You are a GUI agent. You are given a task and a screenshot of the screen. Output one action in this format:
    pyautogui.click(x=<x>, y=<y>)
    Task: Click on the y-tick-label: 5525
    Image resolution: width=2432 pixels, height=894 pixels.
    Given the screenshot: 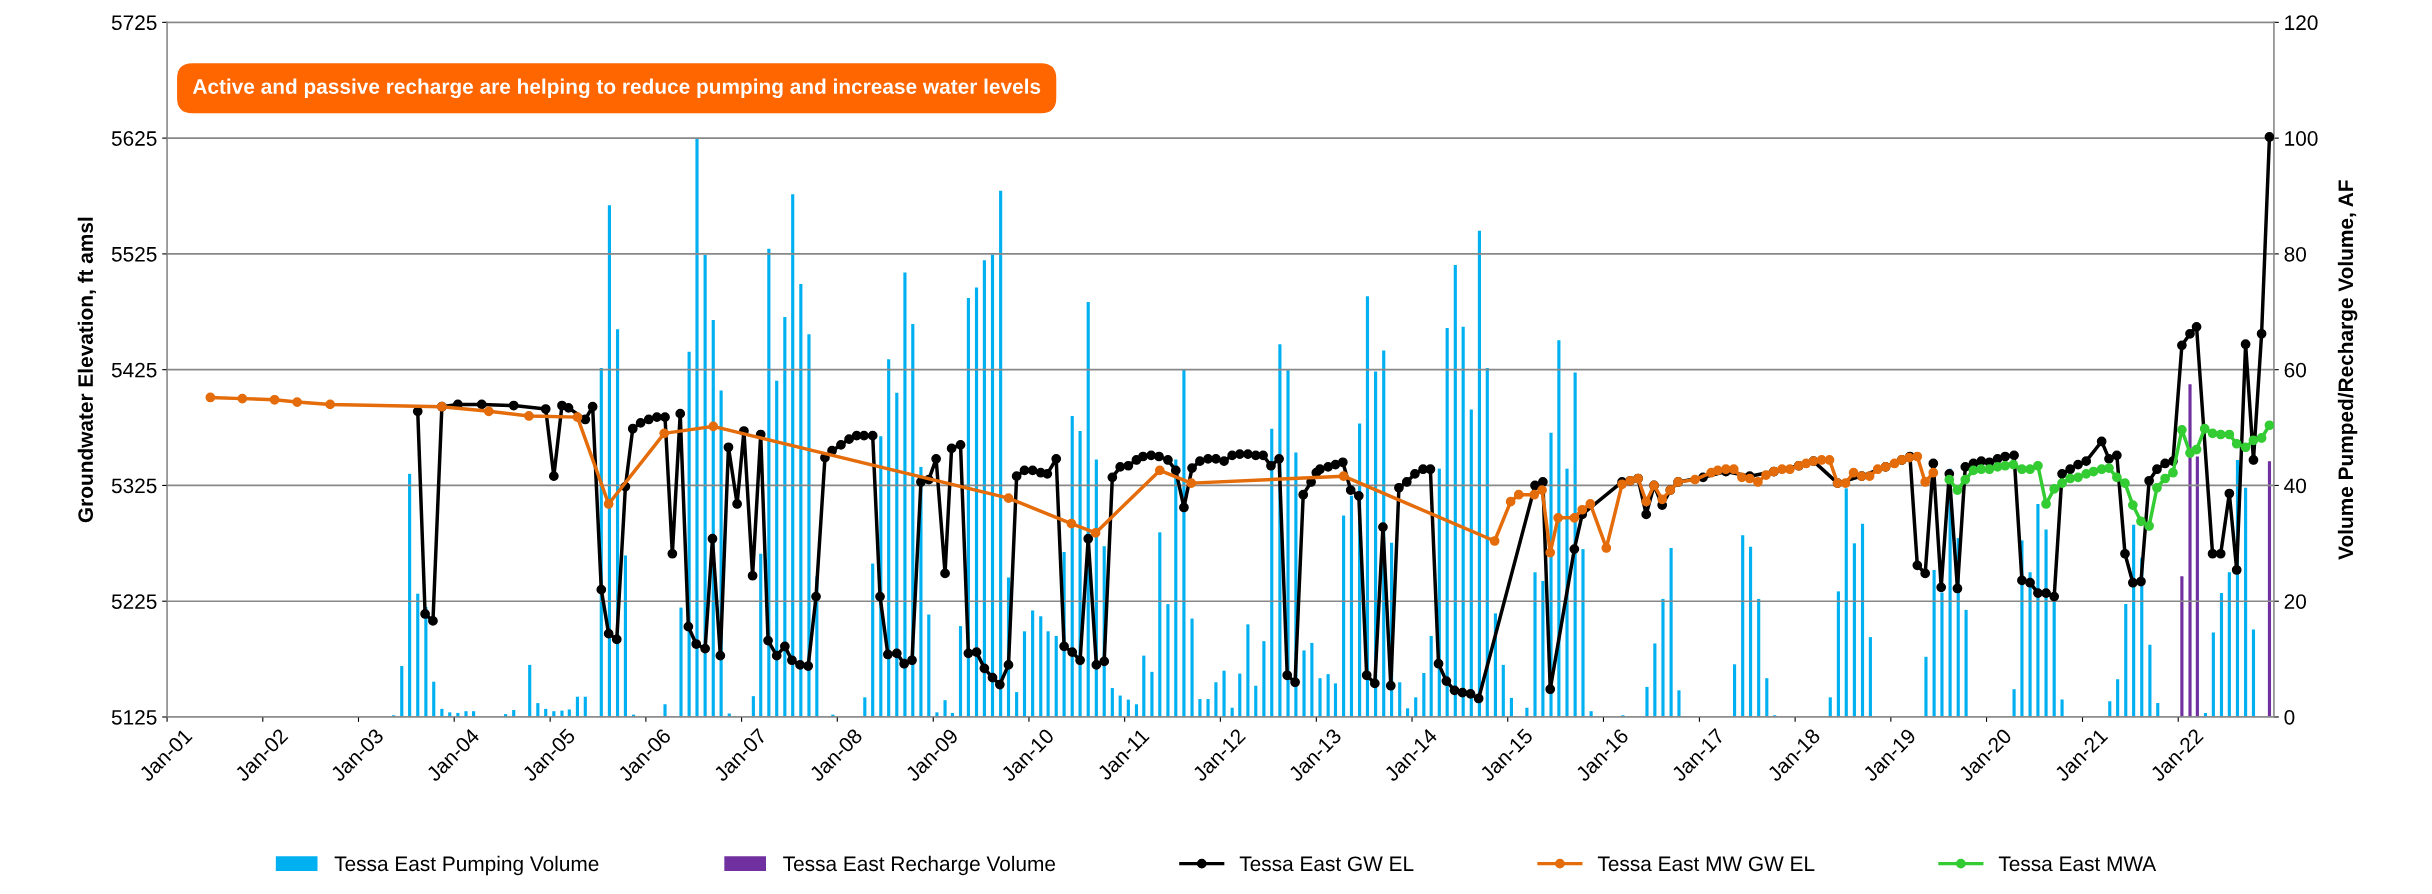 What is the action you would take?
    pyautogui.click(x=134, y=254)
    